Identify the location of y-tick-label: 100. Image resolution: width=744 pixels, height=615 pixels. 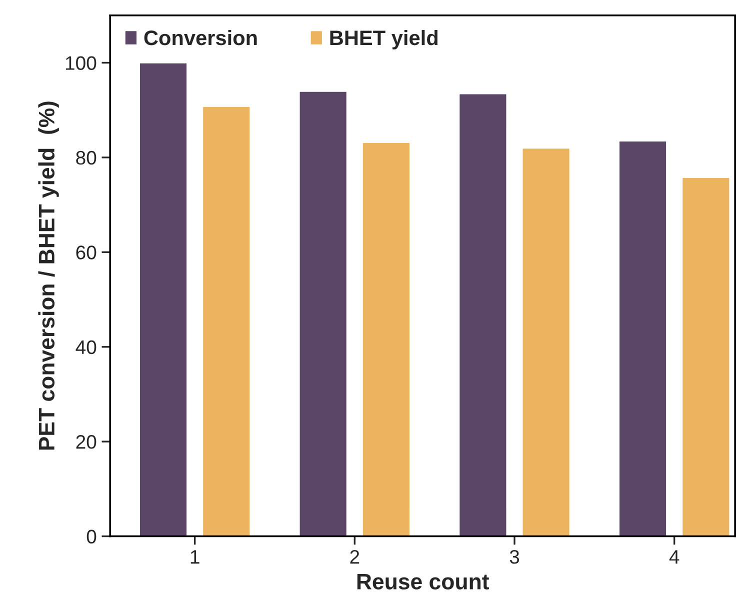
(81, 63).